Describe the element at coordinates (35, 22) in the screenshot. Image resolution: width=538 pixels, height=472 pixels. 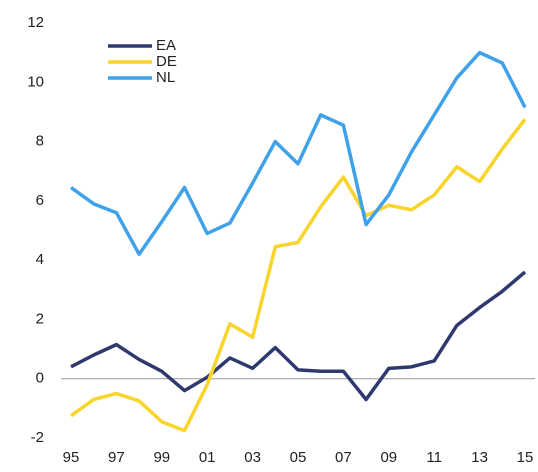
I see `y-tick-label: 12` at that location.